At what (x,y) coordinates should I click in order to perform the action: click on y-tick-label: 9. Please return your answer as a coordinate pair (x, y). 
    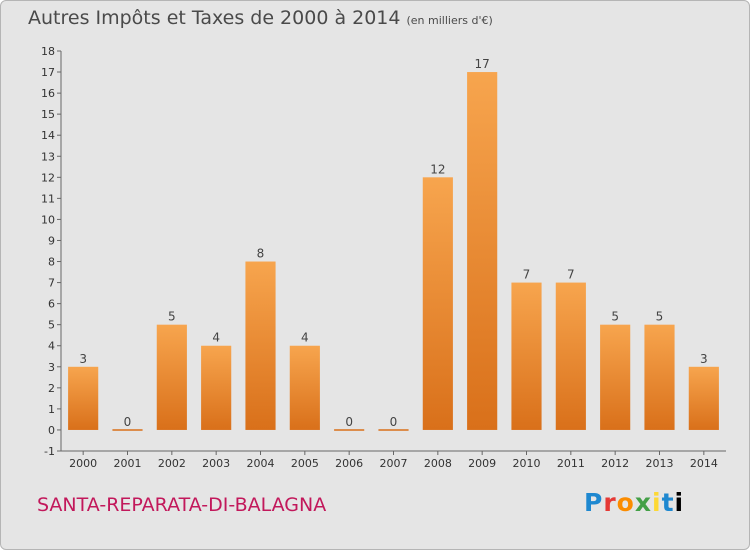
    Looking at the image, I should click on (51, 240).